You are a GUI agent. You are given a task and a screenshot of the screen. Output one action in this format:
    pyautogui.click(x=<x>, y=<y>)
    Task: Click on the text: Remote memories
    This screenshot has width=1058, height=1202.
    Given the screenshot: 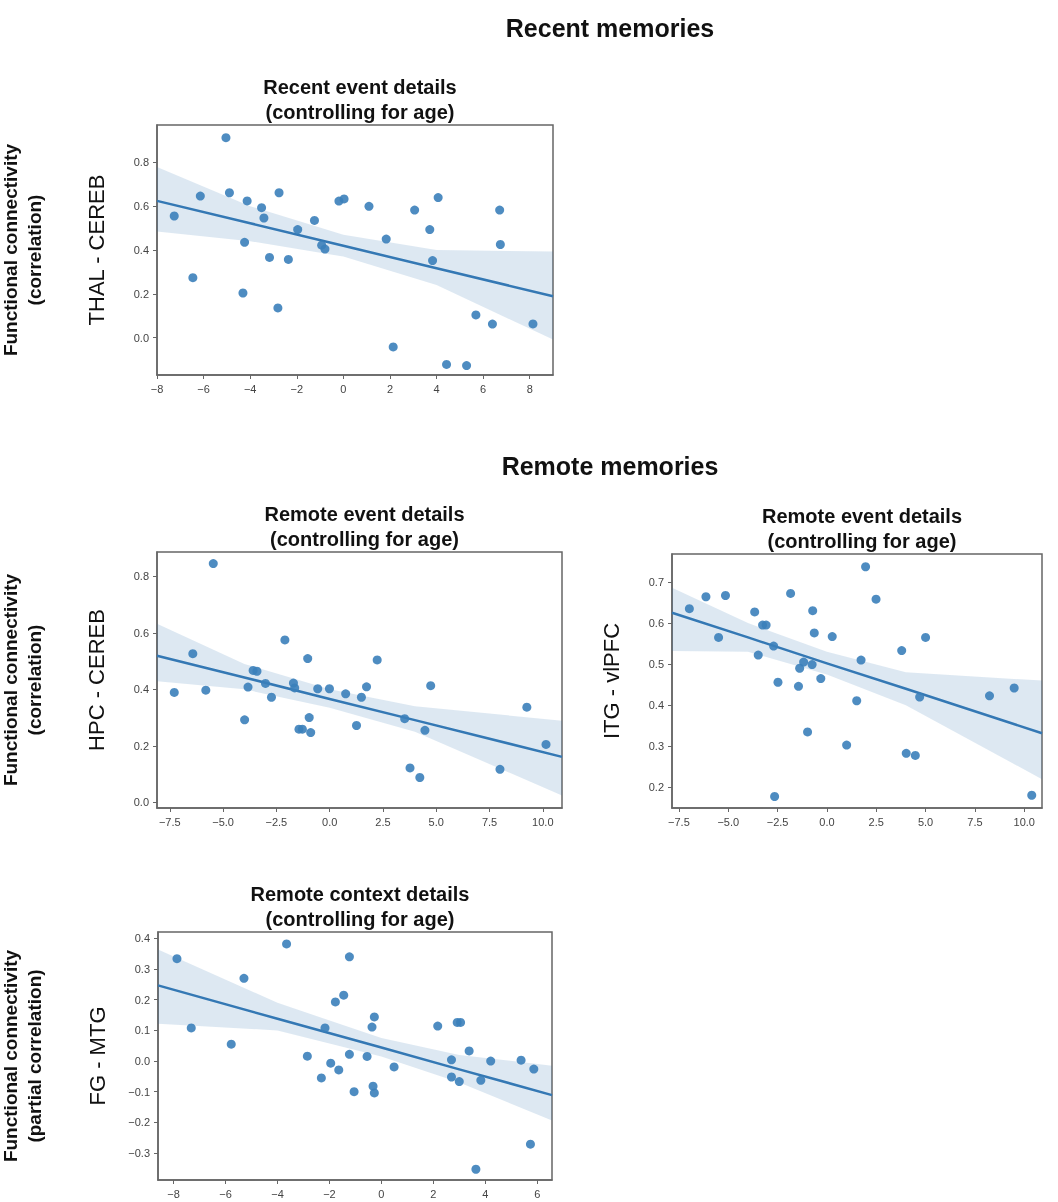 What is the action you would take?
    pyautogui.click(x=610, y=466)
    